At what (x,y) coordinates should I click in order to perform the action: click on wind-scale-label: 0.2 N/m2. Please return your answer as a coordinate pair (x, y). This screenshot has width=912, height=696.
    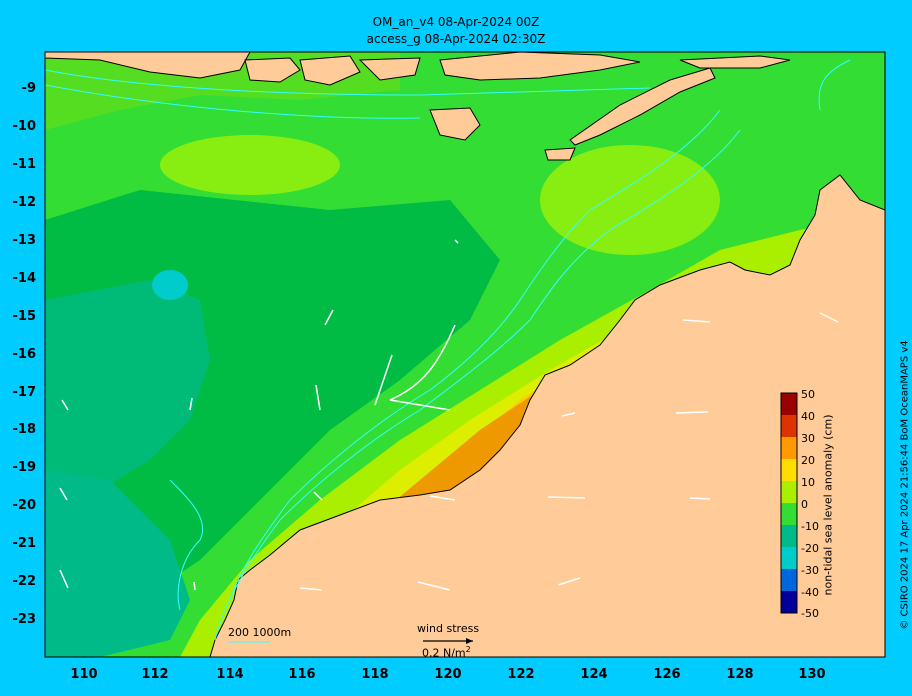
    Looking at the image, I should click on (446, 652).